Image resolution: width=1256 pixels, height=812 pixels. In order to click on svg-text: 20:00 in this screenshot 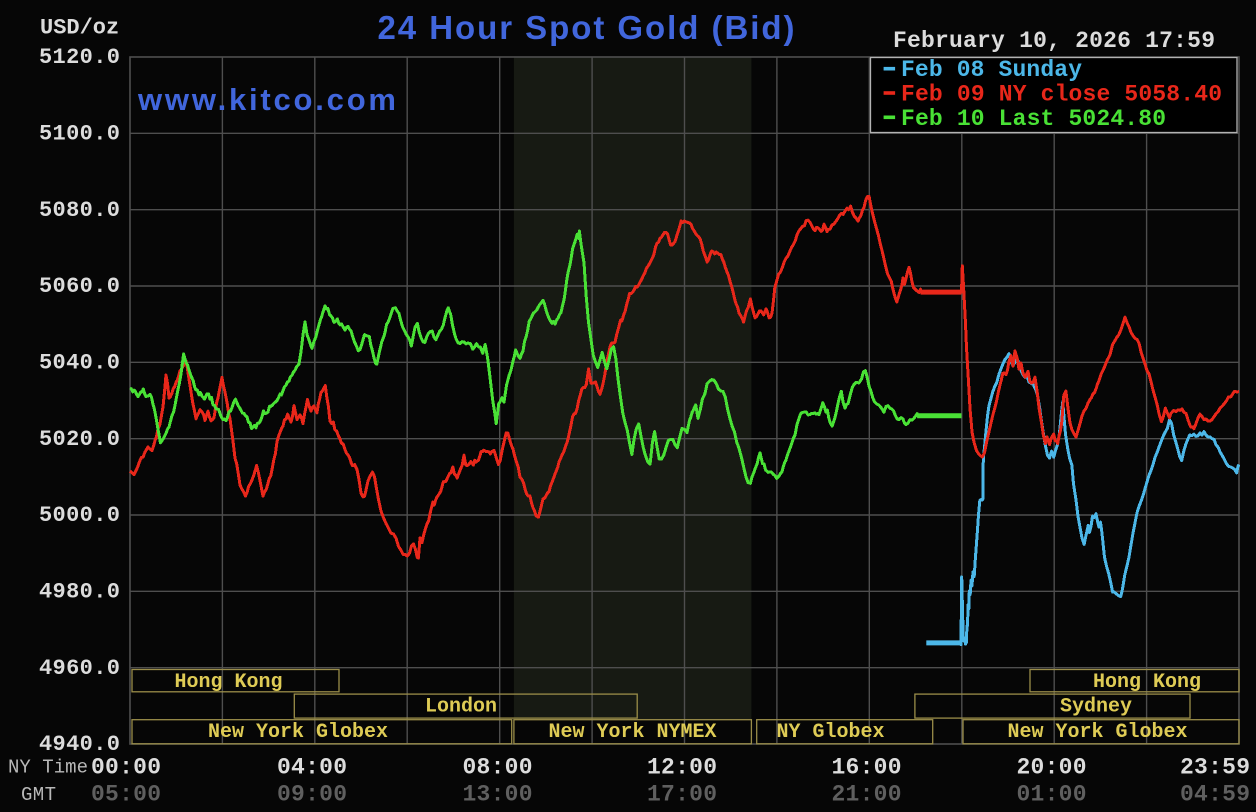, I will do `click(1052, 768)`.